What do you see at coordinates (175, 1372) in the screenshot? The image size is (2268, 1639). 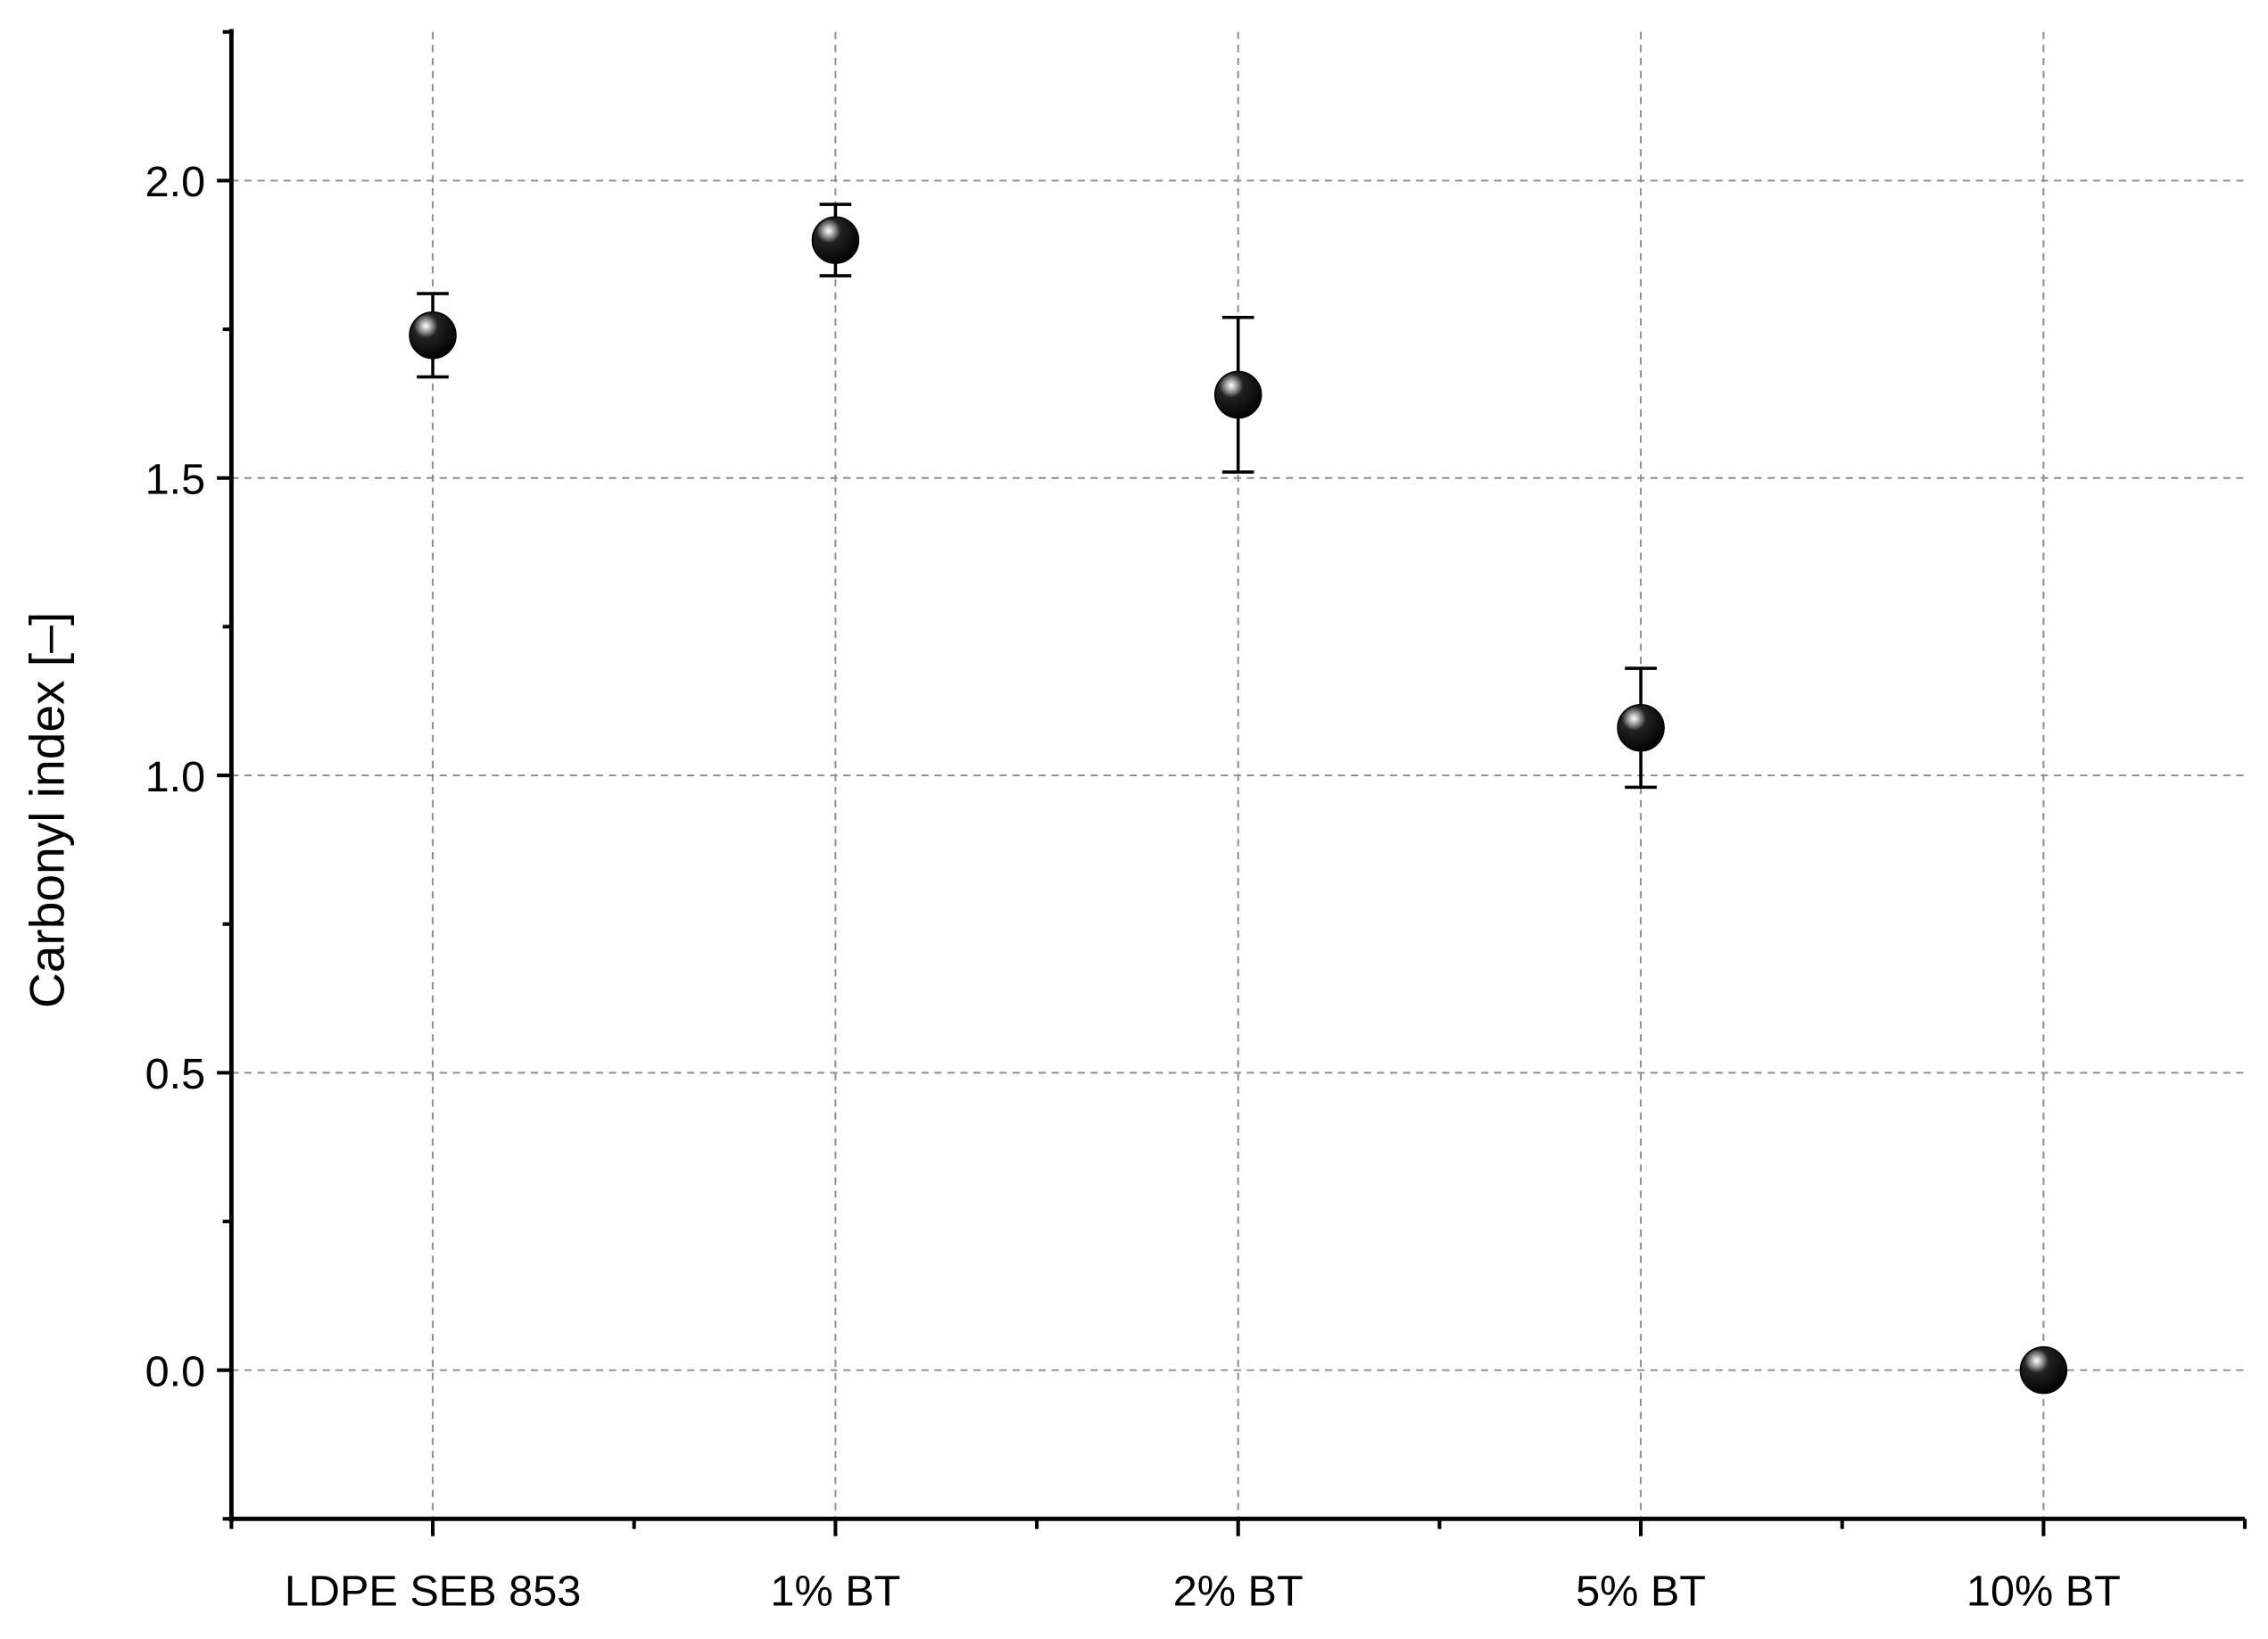 I see `y-tick-label: 0.0` at bounding box center [175, 1372].